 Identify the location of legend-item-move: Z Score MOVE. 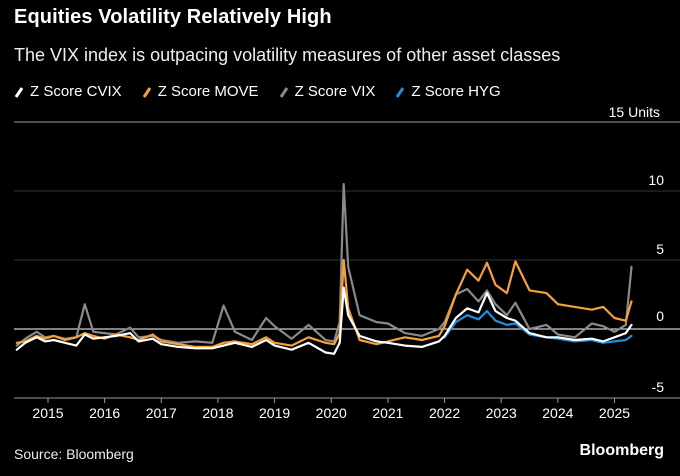
(200, 91).